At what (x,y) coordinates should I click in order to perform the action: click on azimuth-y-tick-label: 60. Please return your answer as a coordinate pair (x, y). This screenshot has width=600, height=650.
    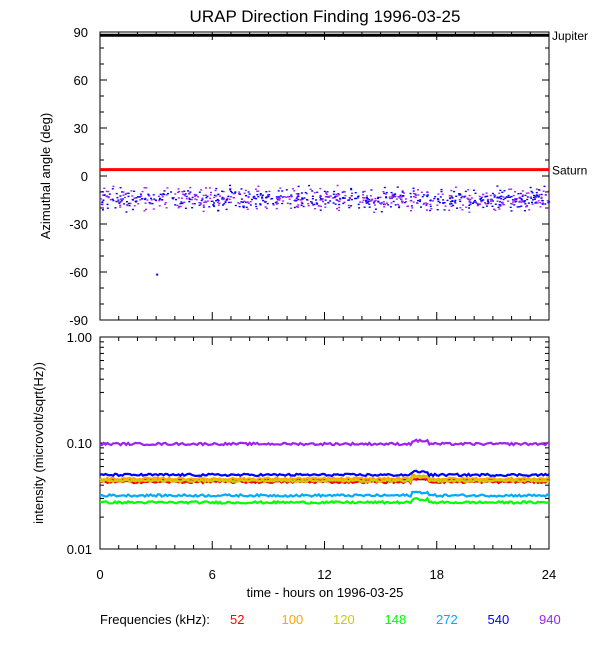
    Looking at the image, I should click on (81, 80).